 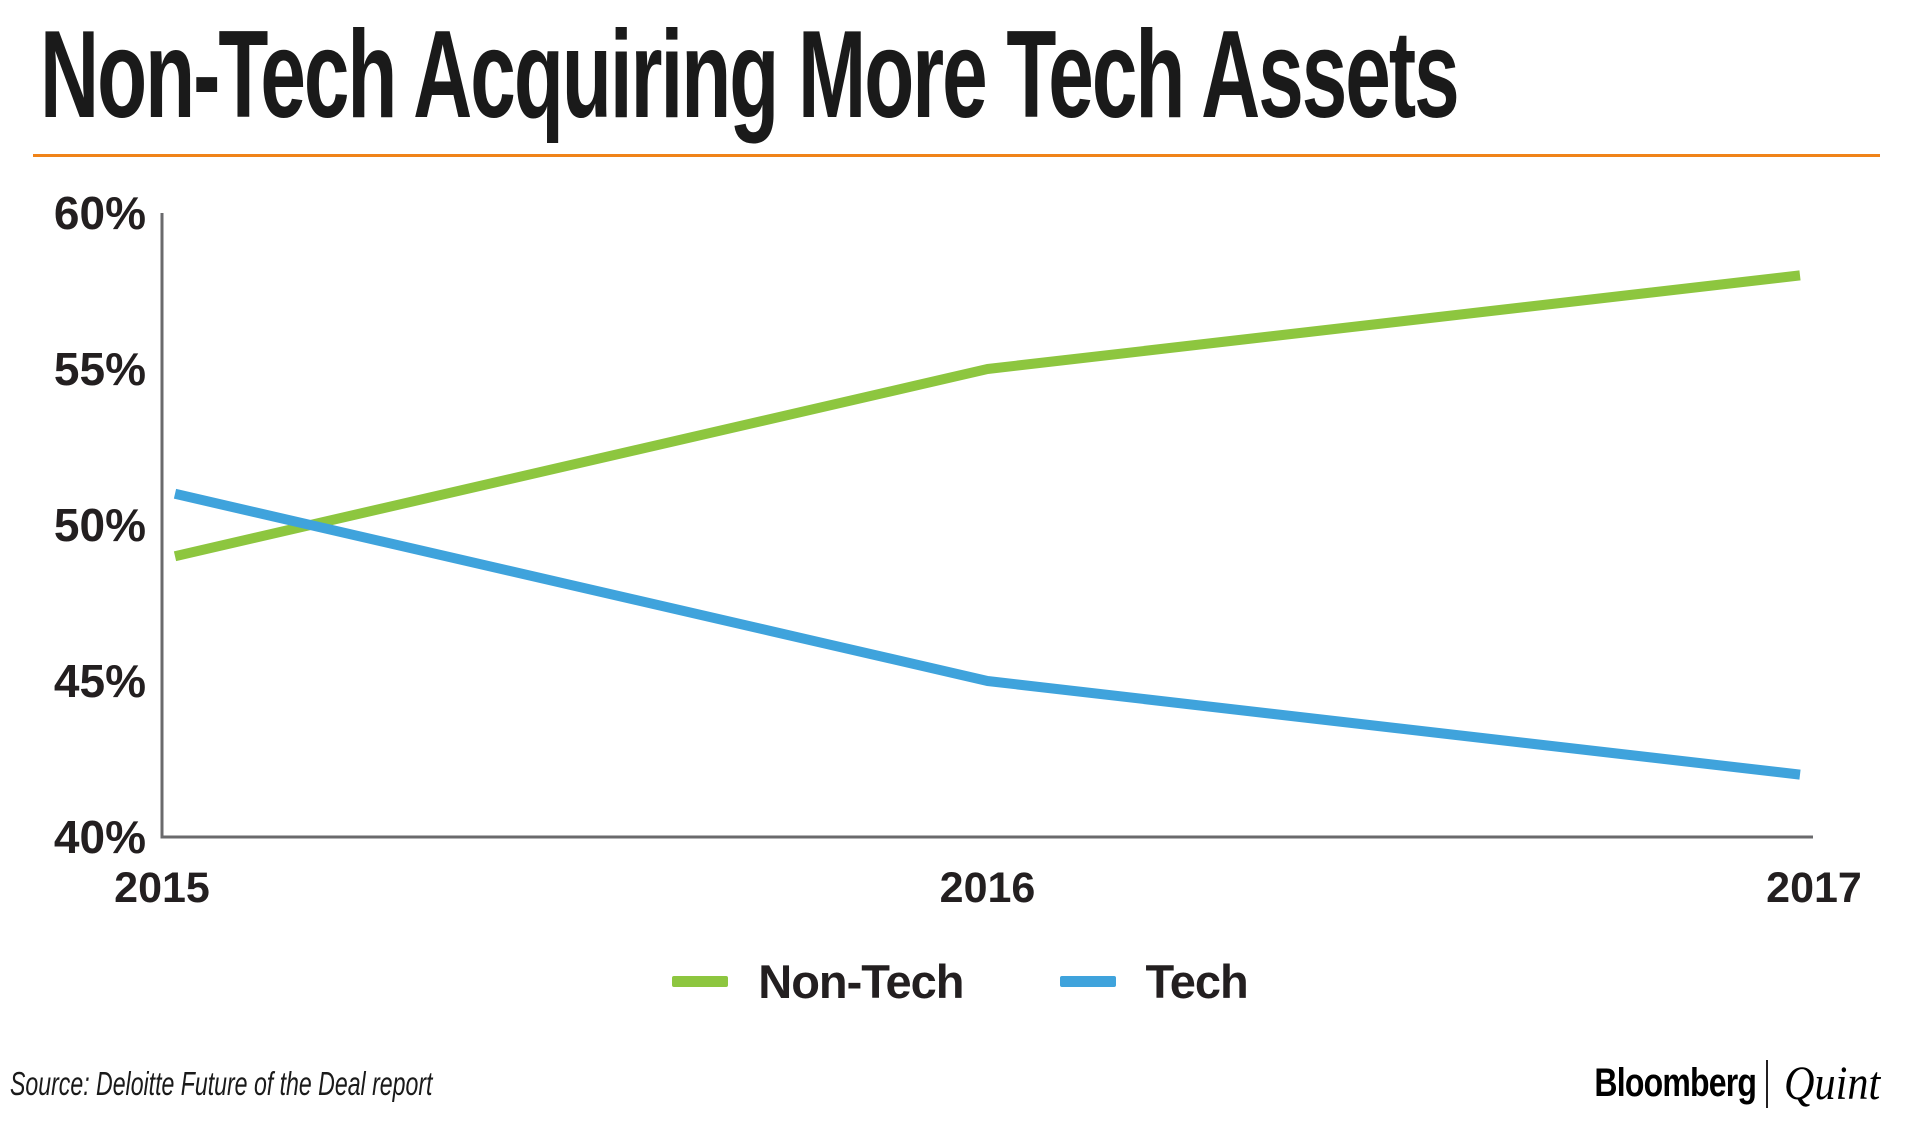 What do you see at coordinates (956, 155) in the screenshot?
I see `header-divider-rule` at bounding box center [956, 155].